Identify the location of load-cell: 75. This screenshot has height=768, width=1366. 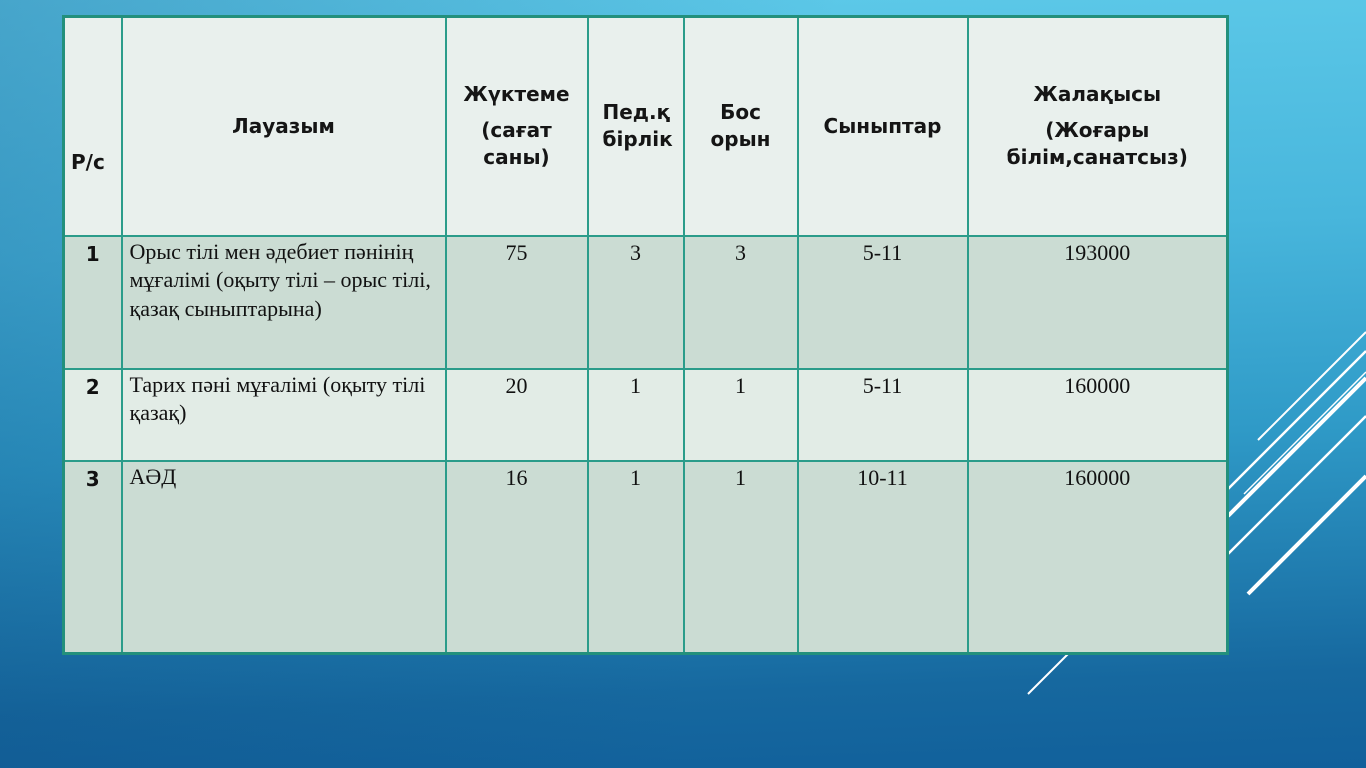
(516, 302).